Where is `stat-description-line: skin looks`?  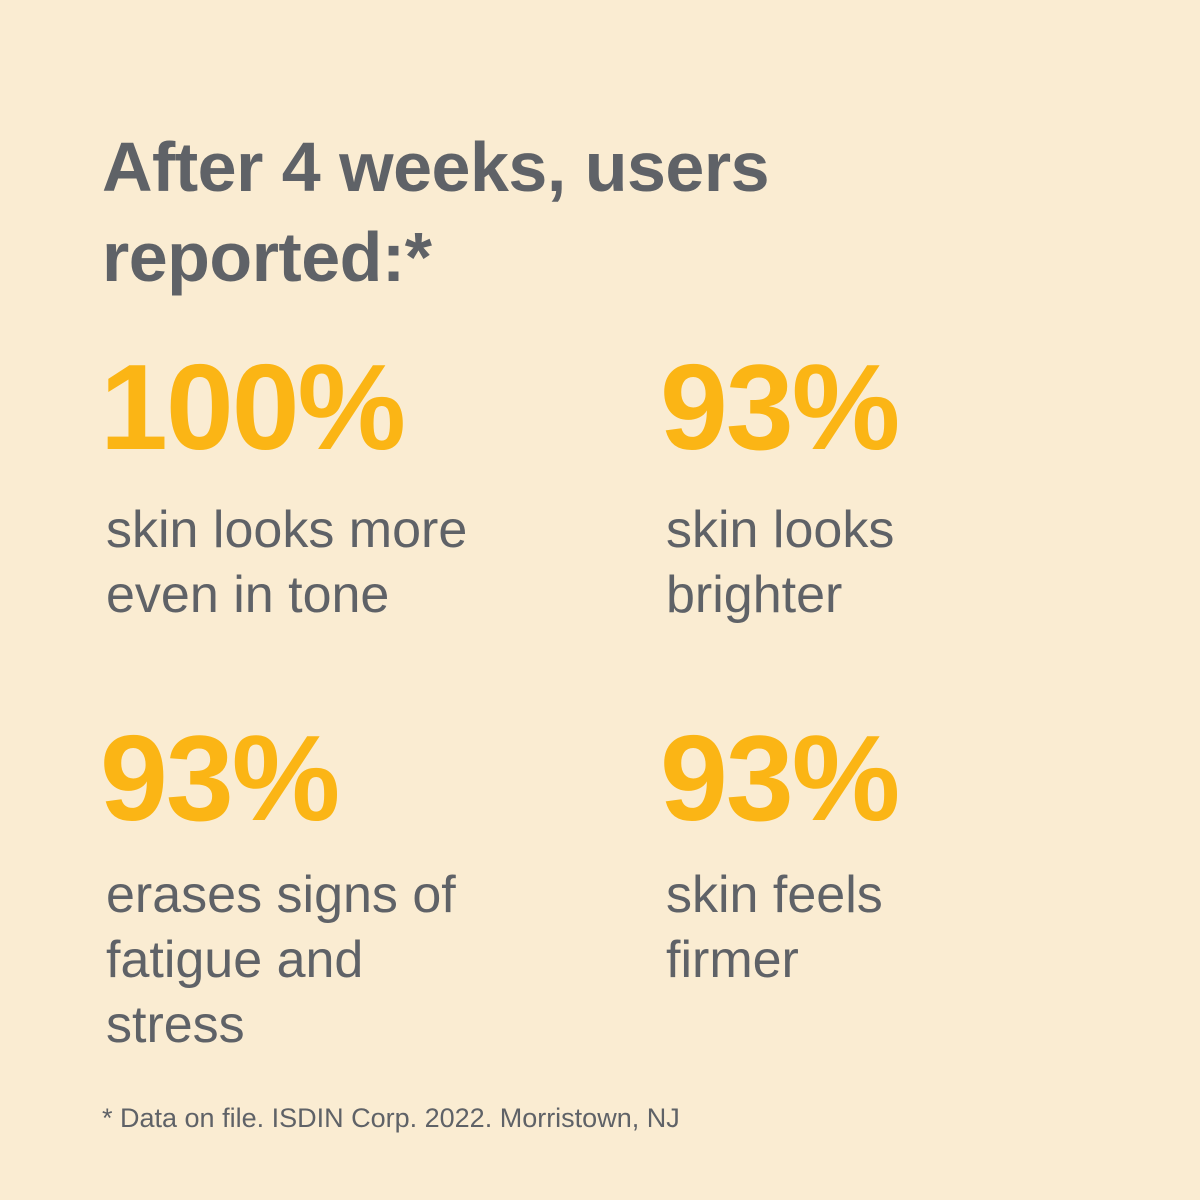
stat-description-line: skin looks is located at coordinates (780, 530).